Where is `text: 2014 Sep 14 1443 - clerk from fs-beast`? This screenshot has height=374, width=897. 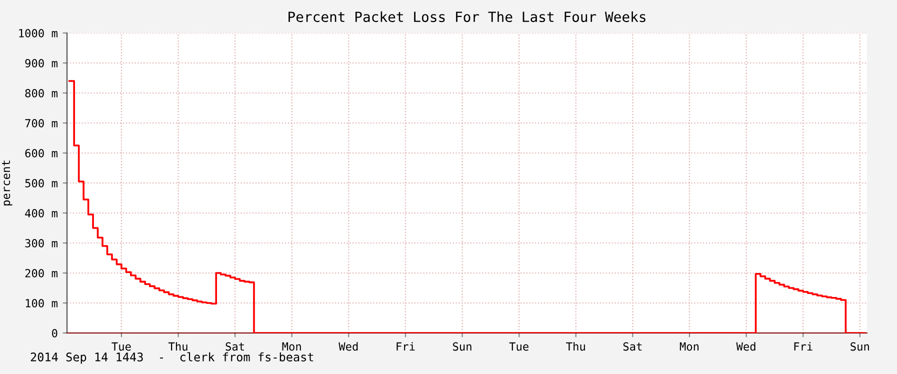 text: 2014 Sep 14 1443 - clerk from fs-beast is located at coordinates (172, 358).